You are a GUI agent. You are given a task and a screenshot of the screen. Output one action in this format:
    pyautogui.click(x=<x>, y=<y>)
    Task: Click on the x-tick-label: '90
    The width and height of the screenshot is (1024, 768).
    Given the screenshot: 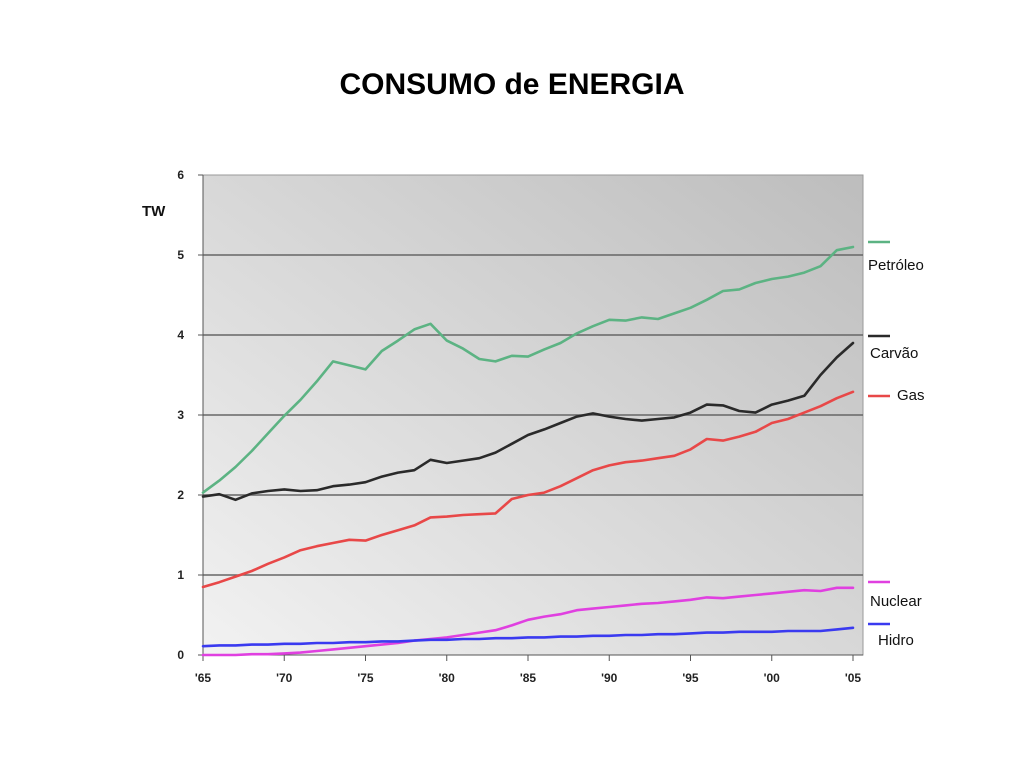 What is the action you would take?
    pyautogui.click(x=609, y=678)
    